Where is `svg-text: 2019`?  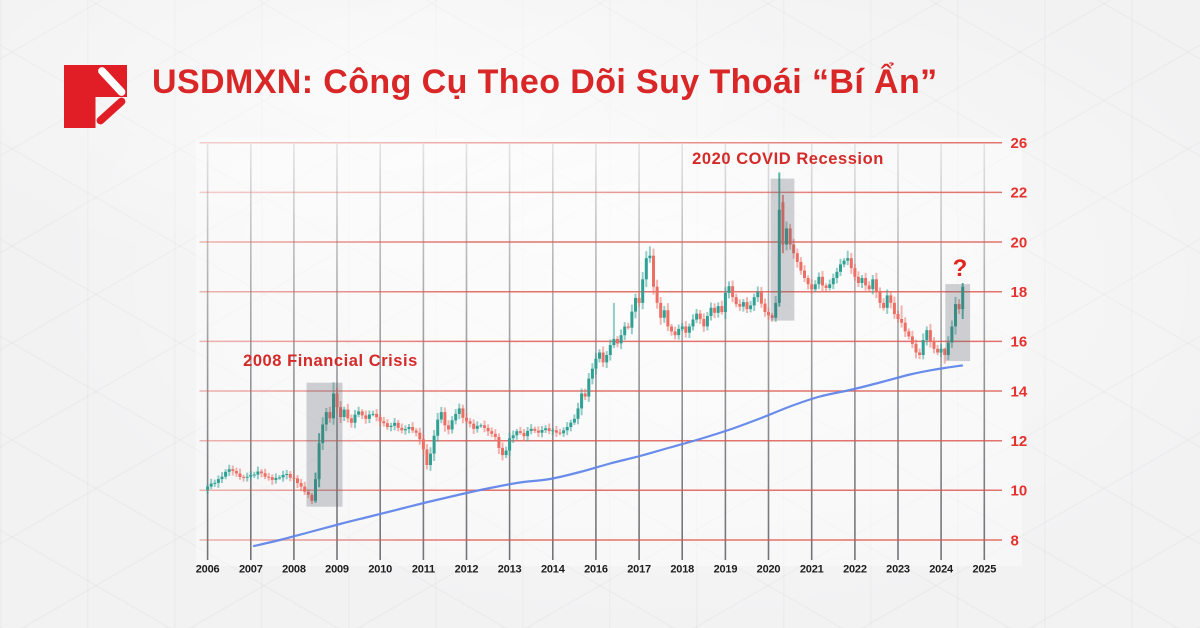 svg-text: 2019 is located at coordinates (726, 570).